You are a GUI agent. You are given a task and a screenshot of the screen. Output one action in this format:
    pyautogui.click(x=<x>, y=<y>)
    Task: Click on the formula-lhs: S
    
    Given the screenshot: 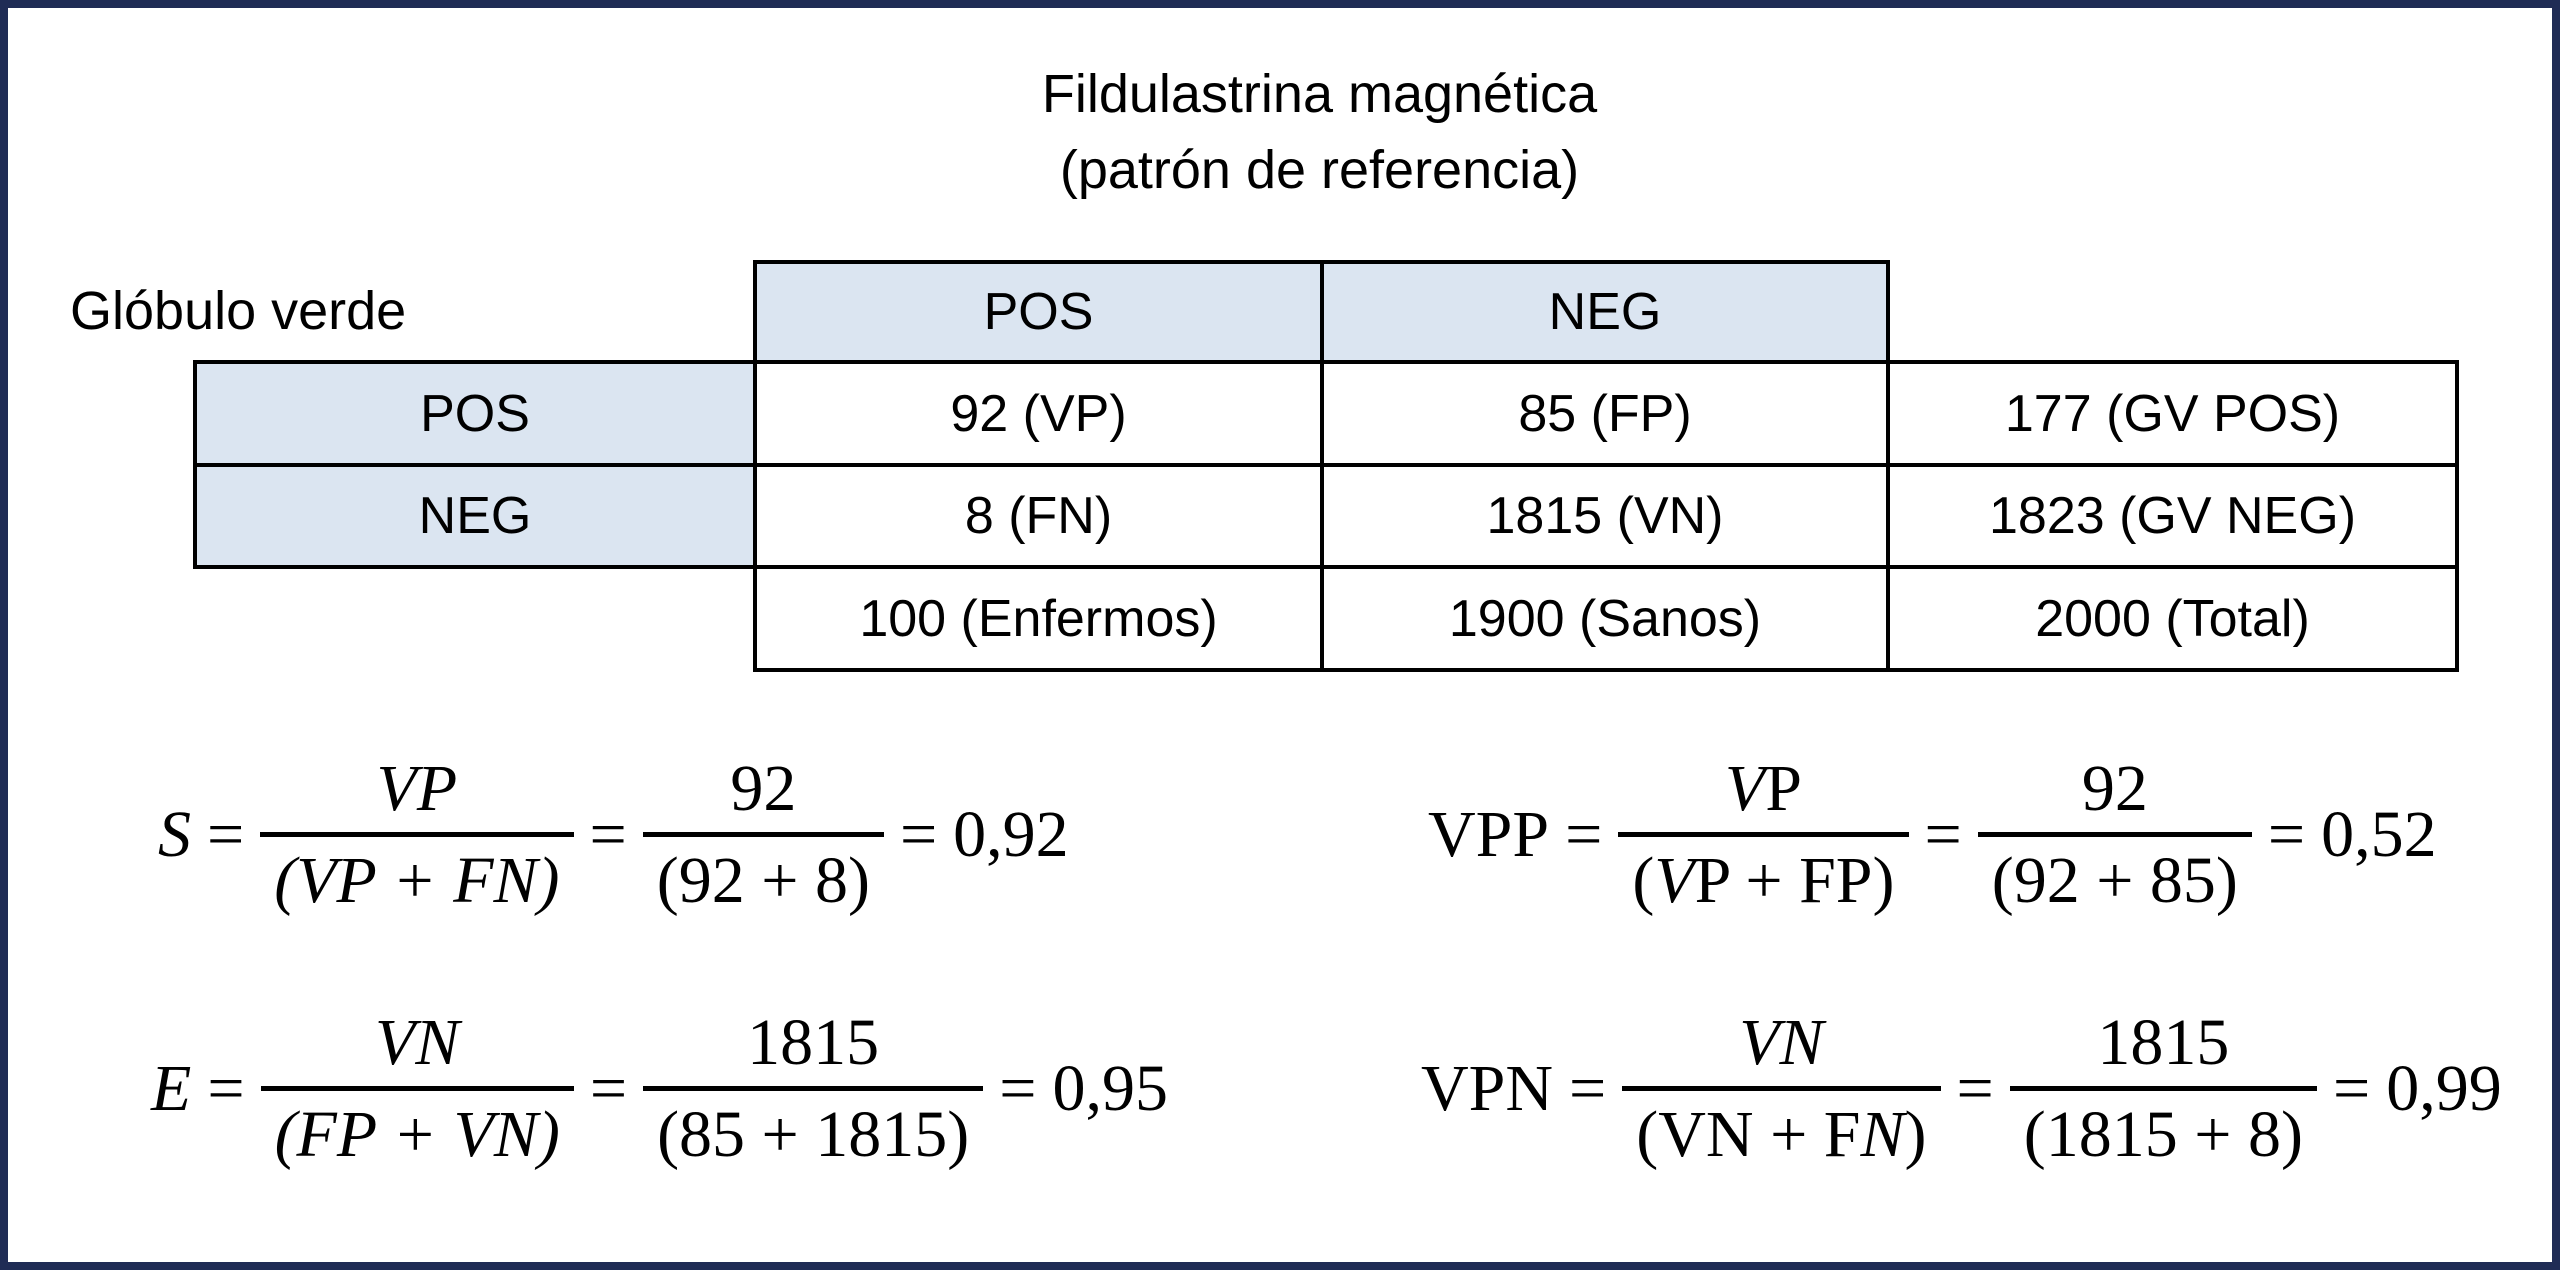 What is the action you would take?
    pyautogui.click(x=174, y=835)
    